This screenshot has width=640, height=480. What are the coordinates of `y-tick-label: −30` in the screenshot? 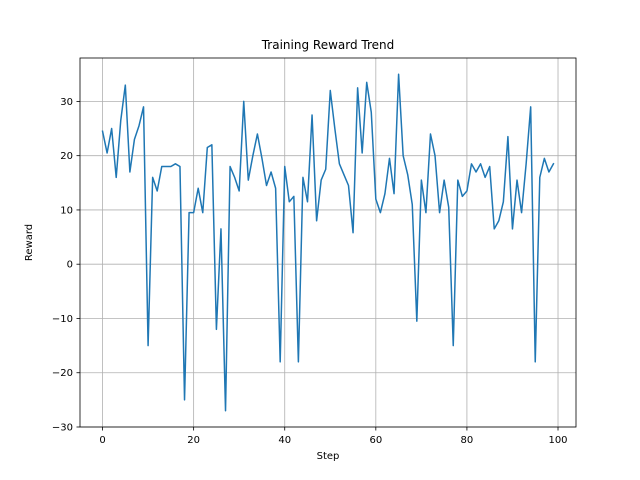 It's located at (62, 428).